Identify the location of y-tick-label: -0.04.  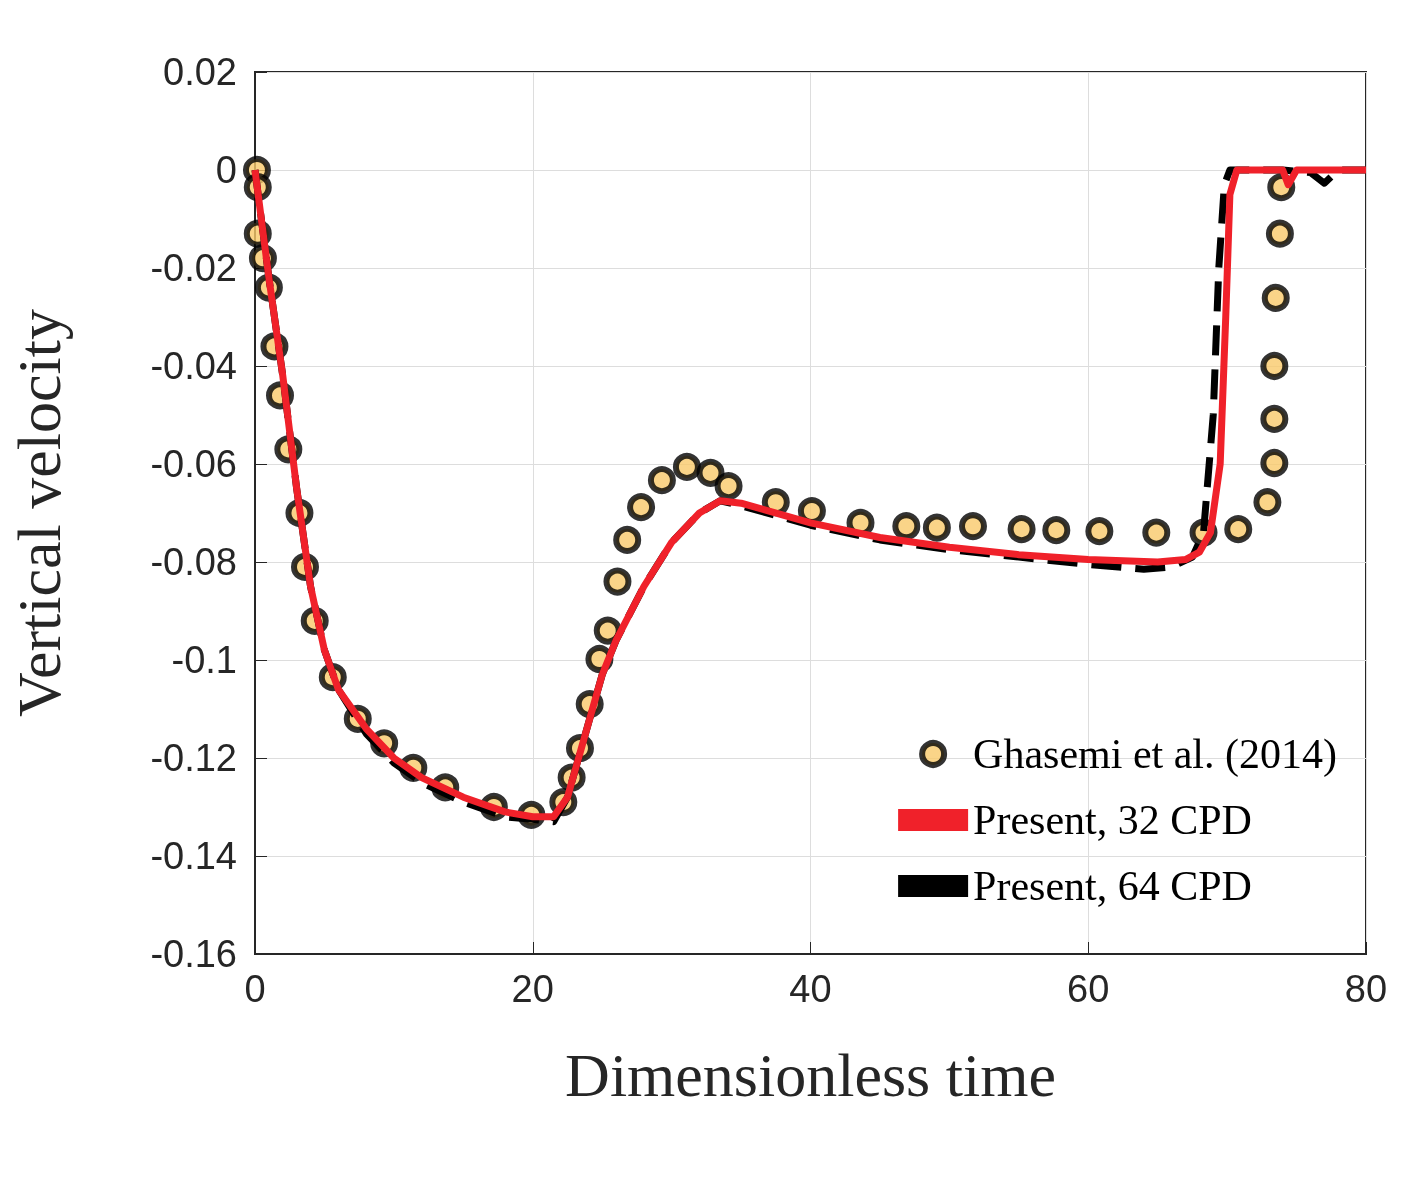
(193, 366).